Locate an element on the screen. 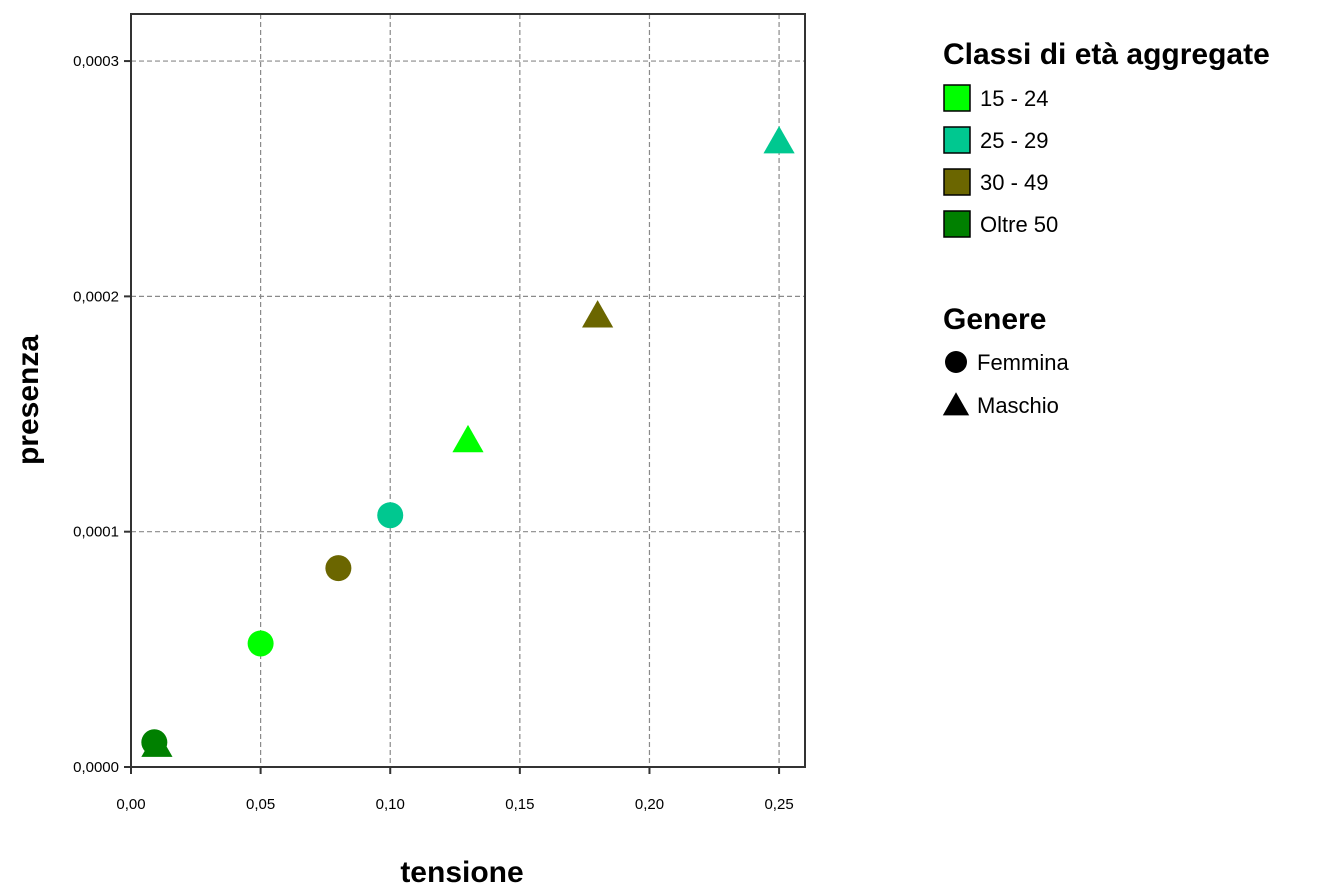 This screenshot has width=1325, height=883. y-tick-label: 0,0000 is located at coordinates (96, 767).